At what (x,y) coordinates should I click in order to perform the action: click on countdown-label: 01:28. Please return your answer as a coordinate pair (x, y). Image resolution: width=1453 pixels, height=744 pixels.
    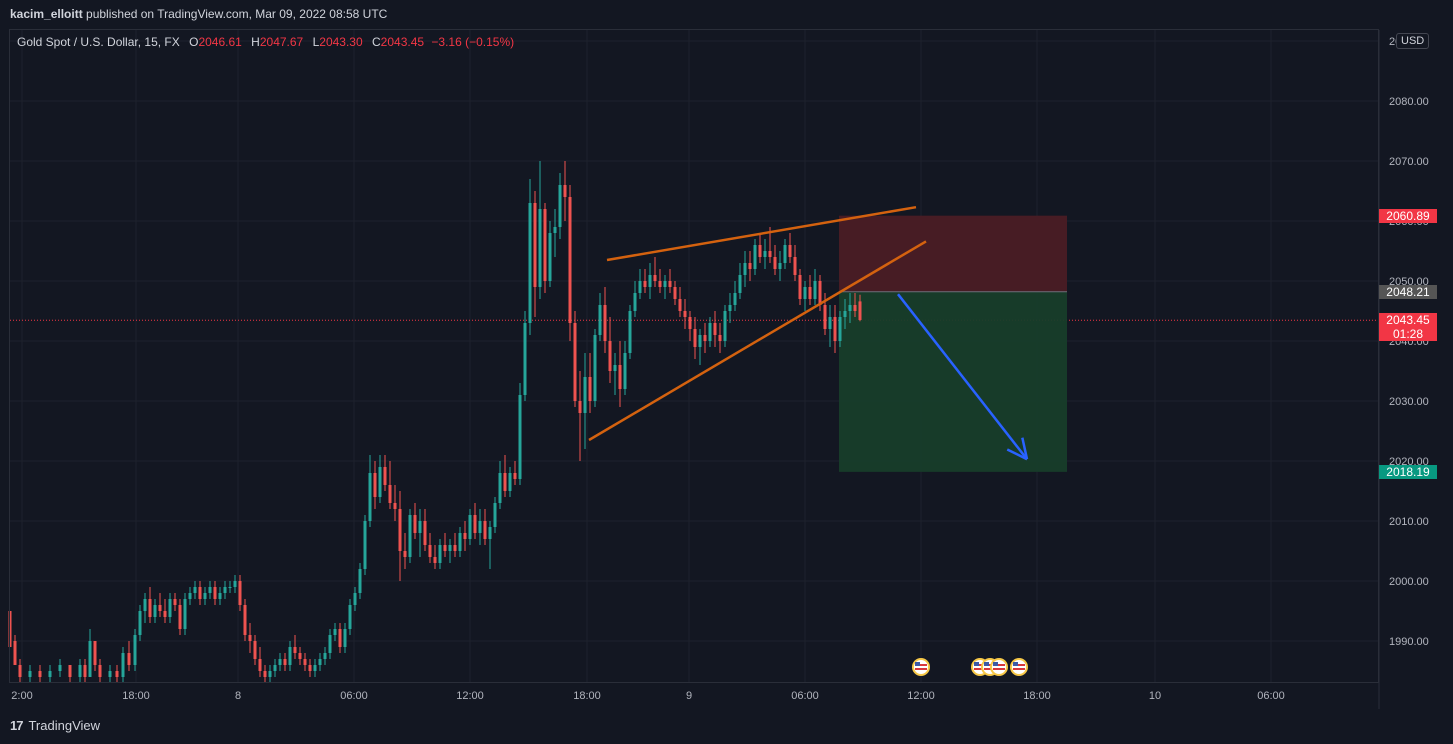
    Looking at the image, I should click on (1408, 334).